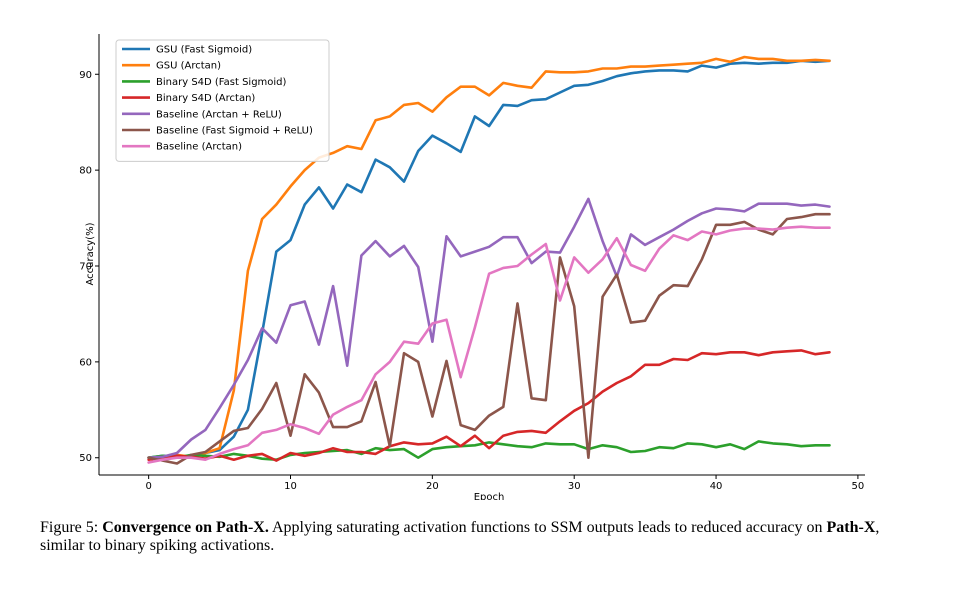 The image size is (957, 591). I want to click on y-axis-label: Accuracy(%), so click(90, 253).